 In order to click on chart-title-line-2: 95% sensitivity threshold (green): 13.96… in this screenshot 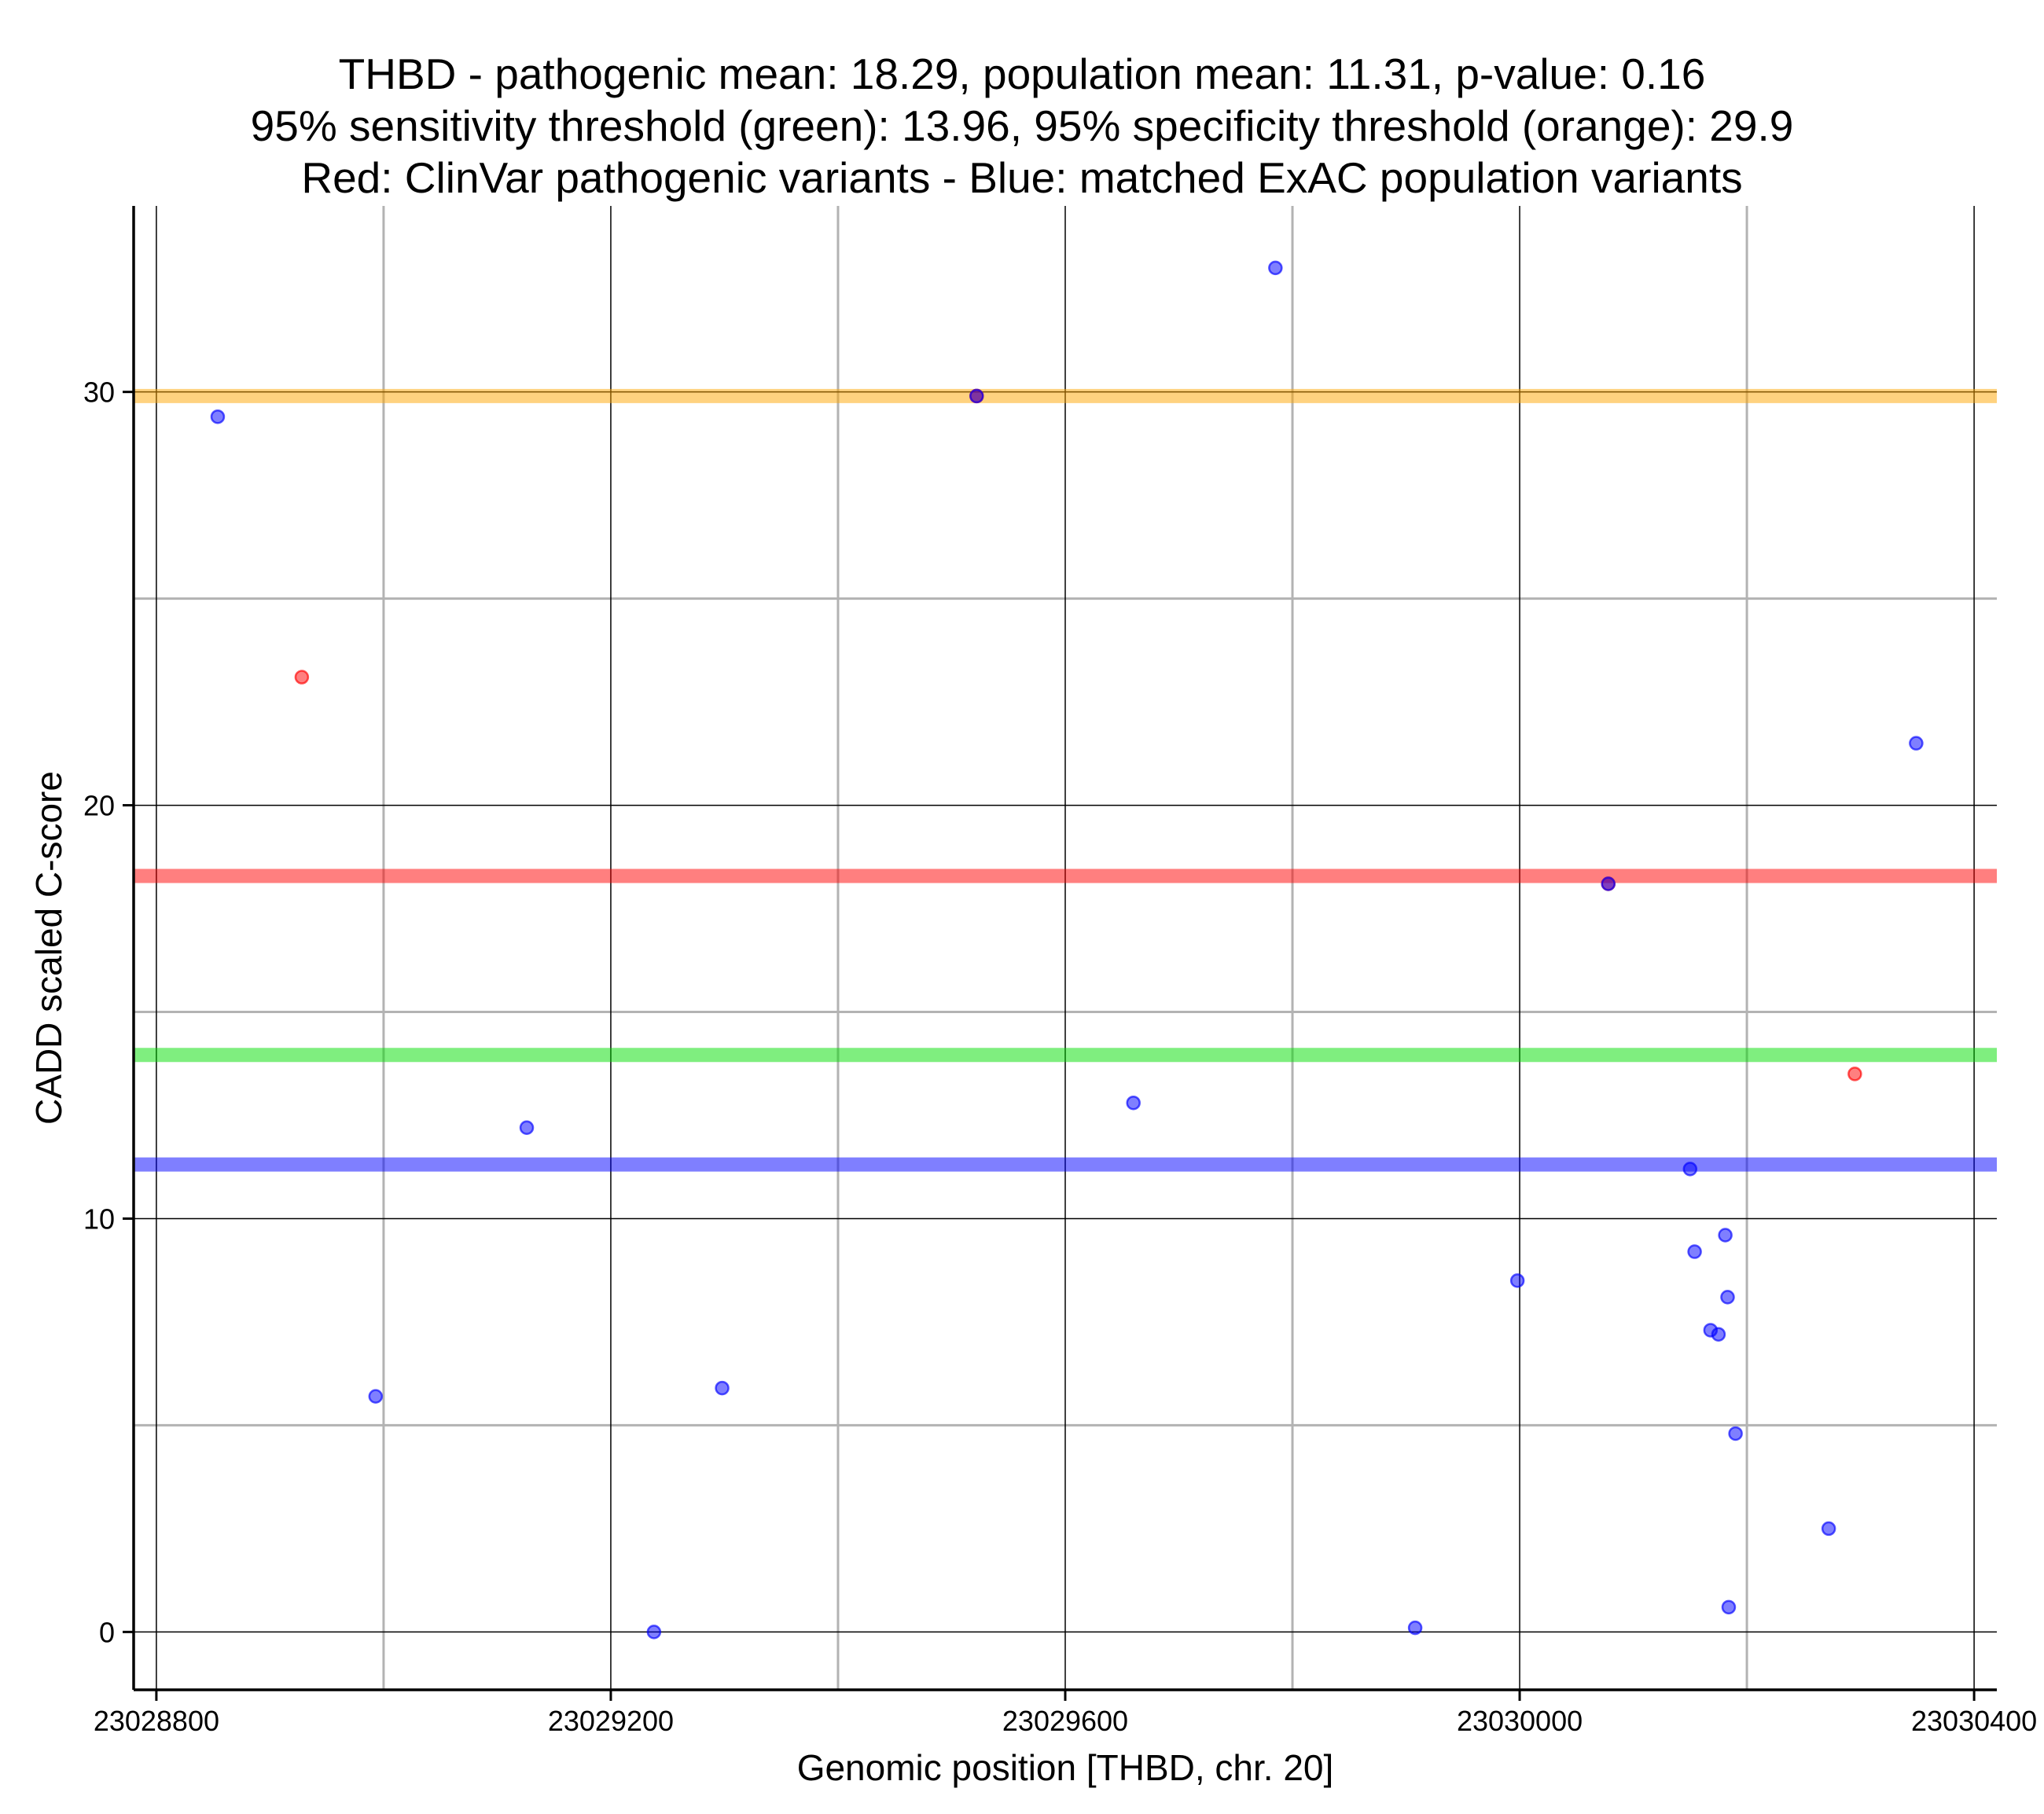, I will do `click(1022, 125)`.